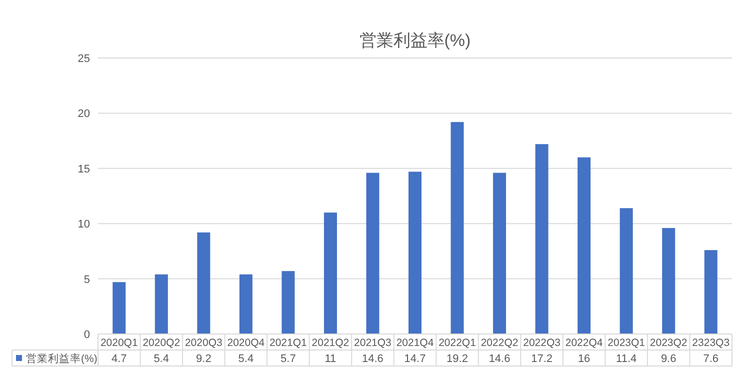 Image resolution: width=740 pixels, height=374 pixels. What do you see at coordinates (161, 343) in the screenshot?
I see `x-tick-label: 2020Q2` at bounding box center [161, 343].